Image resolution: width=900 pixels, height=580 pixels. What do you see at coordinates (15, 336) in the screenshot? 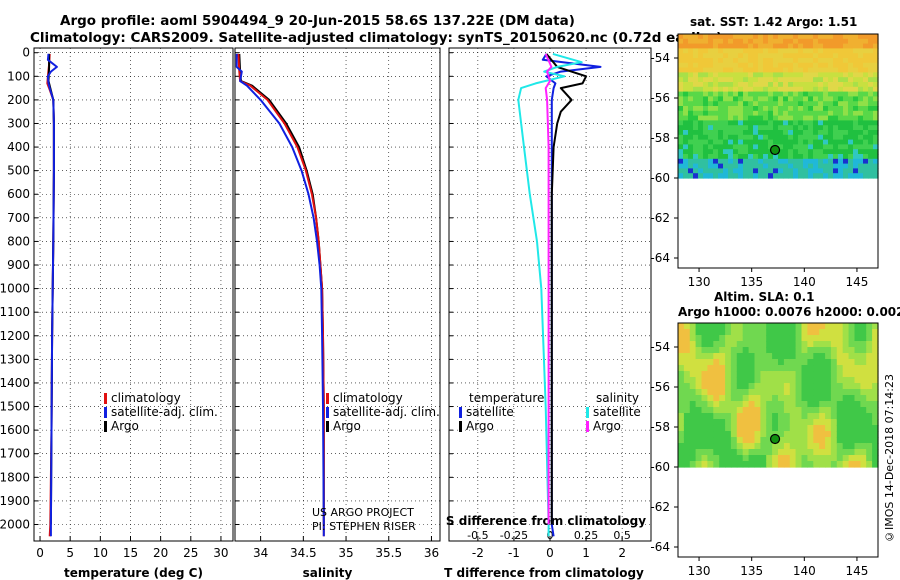
I see `depth-tick-label: 1200` at bounding box center [15, 336].